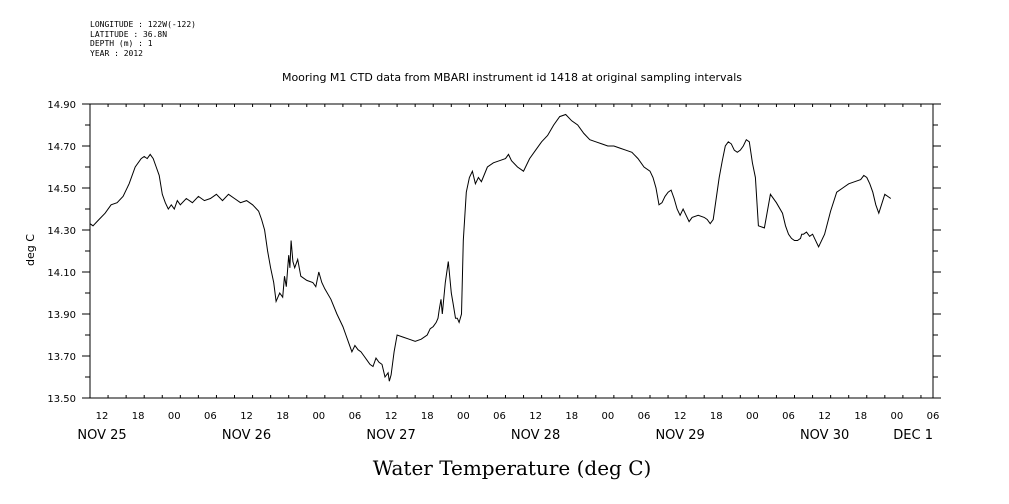 The height and width of the screenshot is (504, 1009). What do you see at coordinates (61, 252) in the screenshot?
I see `y-tick-labels: 13.50 13.70 13.90 14.10 14.30 14.50 14.70 14.90` at bounding box center [61, 252].